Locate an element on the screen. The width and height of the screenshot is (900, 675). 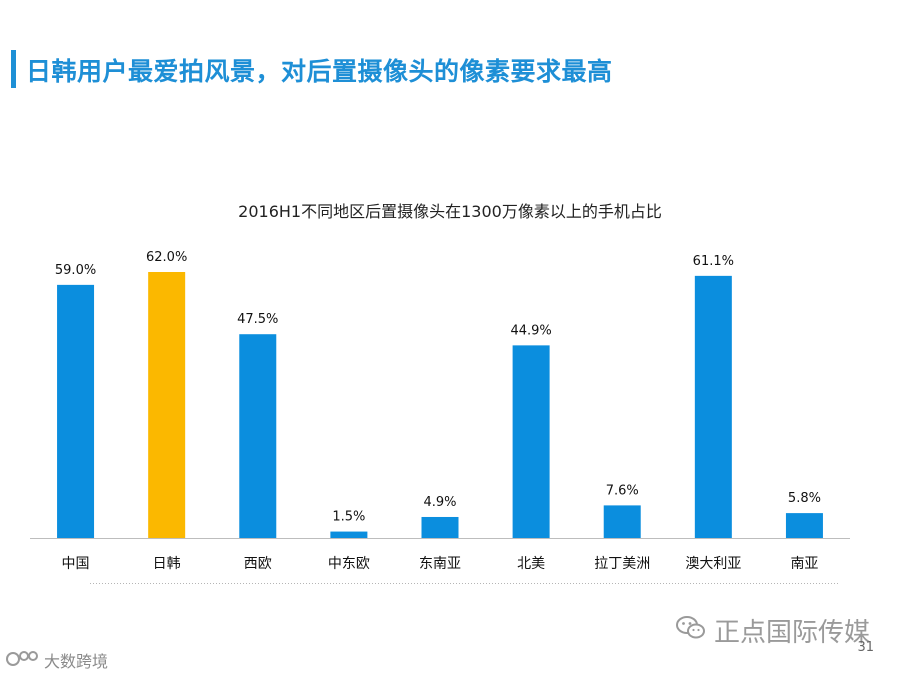
logo-icon is located at coordinates (23, 660).